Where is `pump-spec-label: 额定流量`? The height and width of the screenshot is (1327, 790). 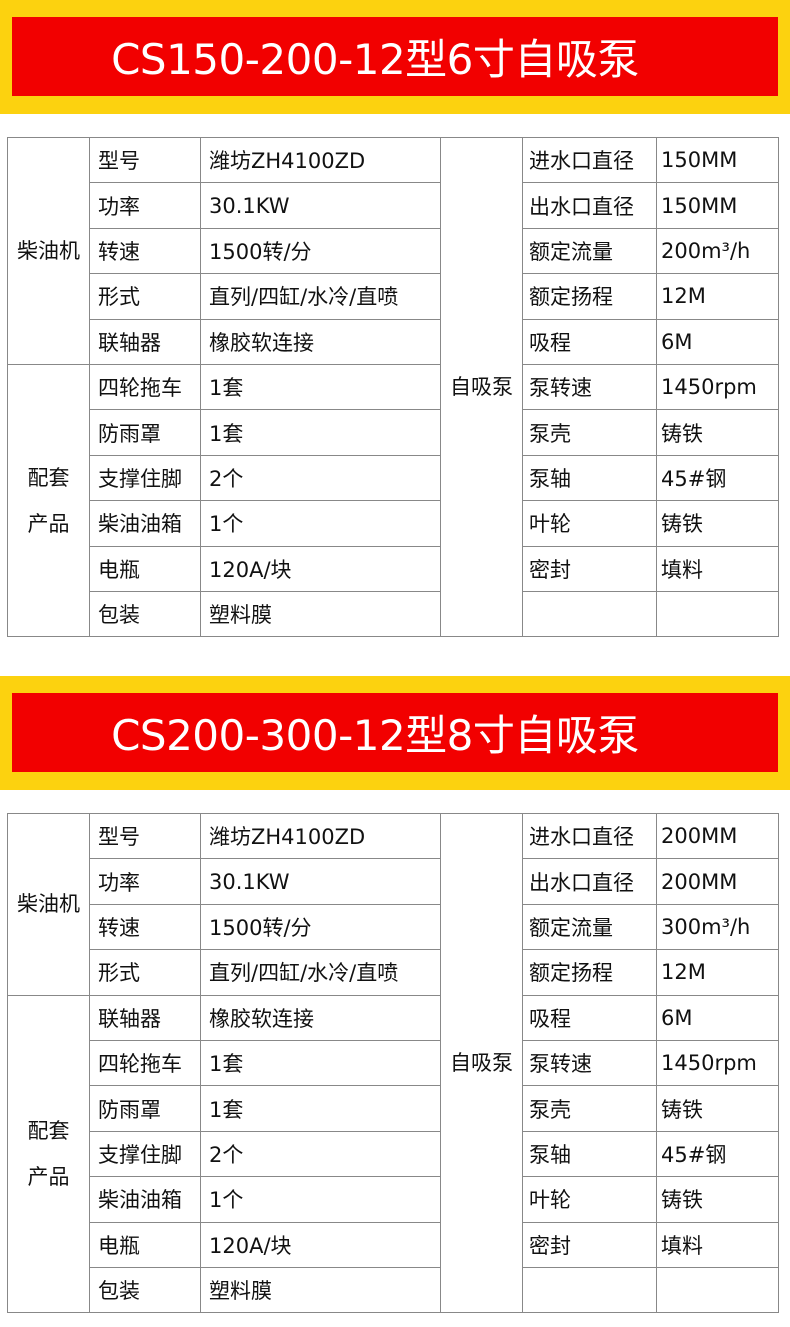
pump-spec-label: 额定流量 is located at coordinates (589, 927).